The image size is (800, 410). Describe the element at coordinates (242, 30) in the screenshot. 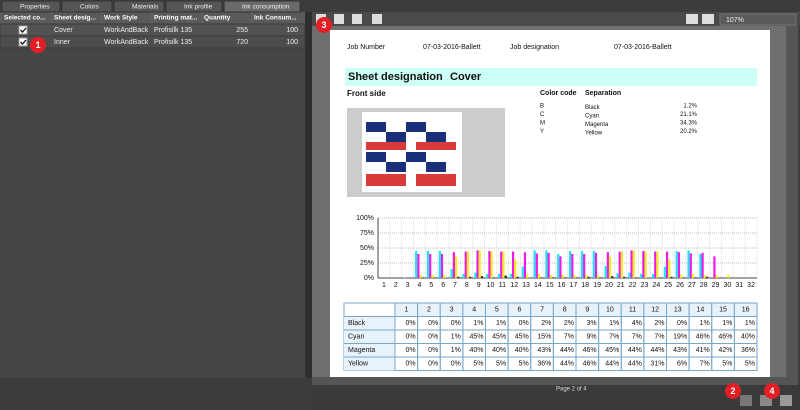

I see `quantity: 255` at that location.